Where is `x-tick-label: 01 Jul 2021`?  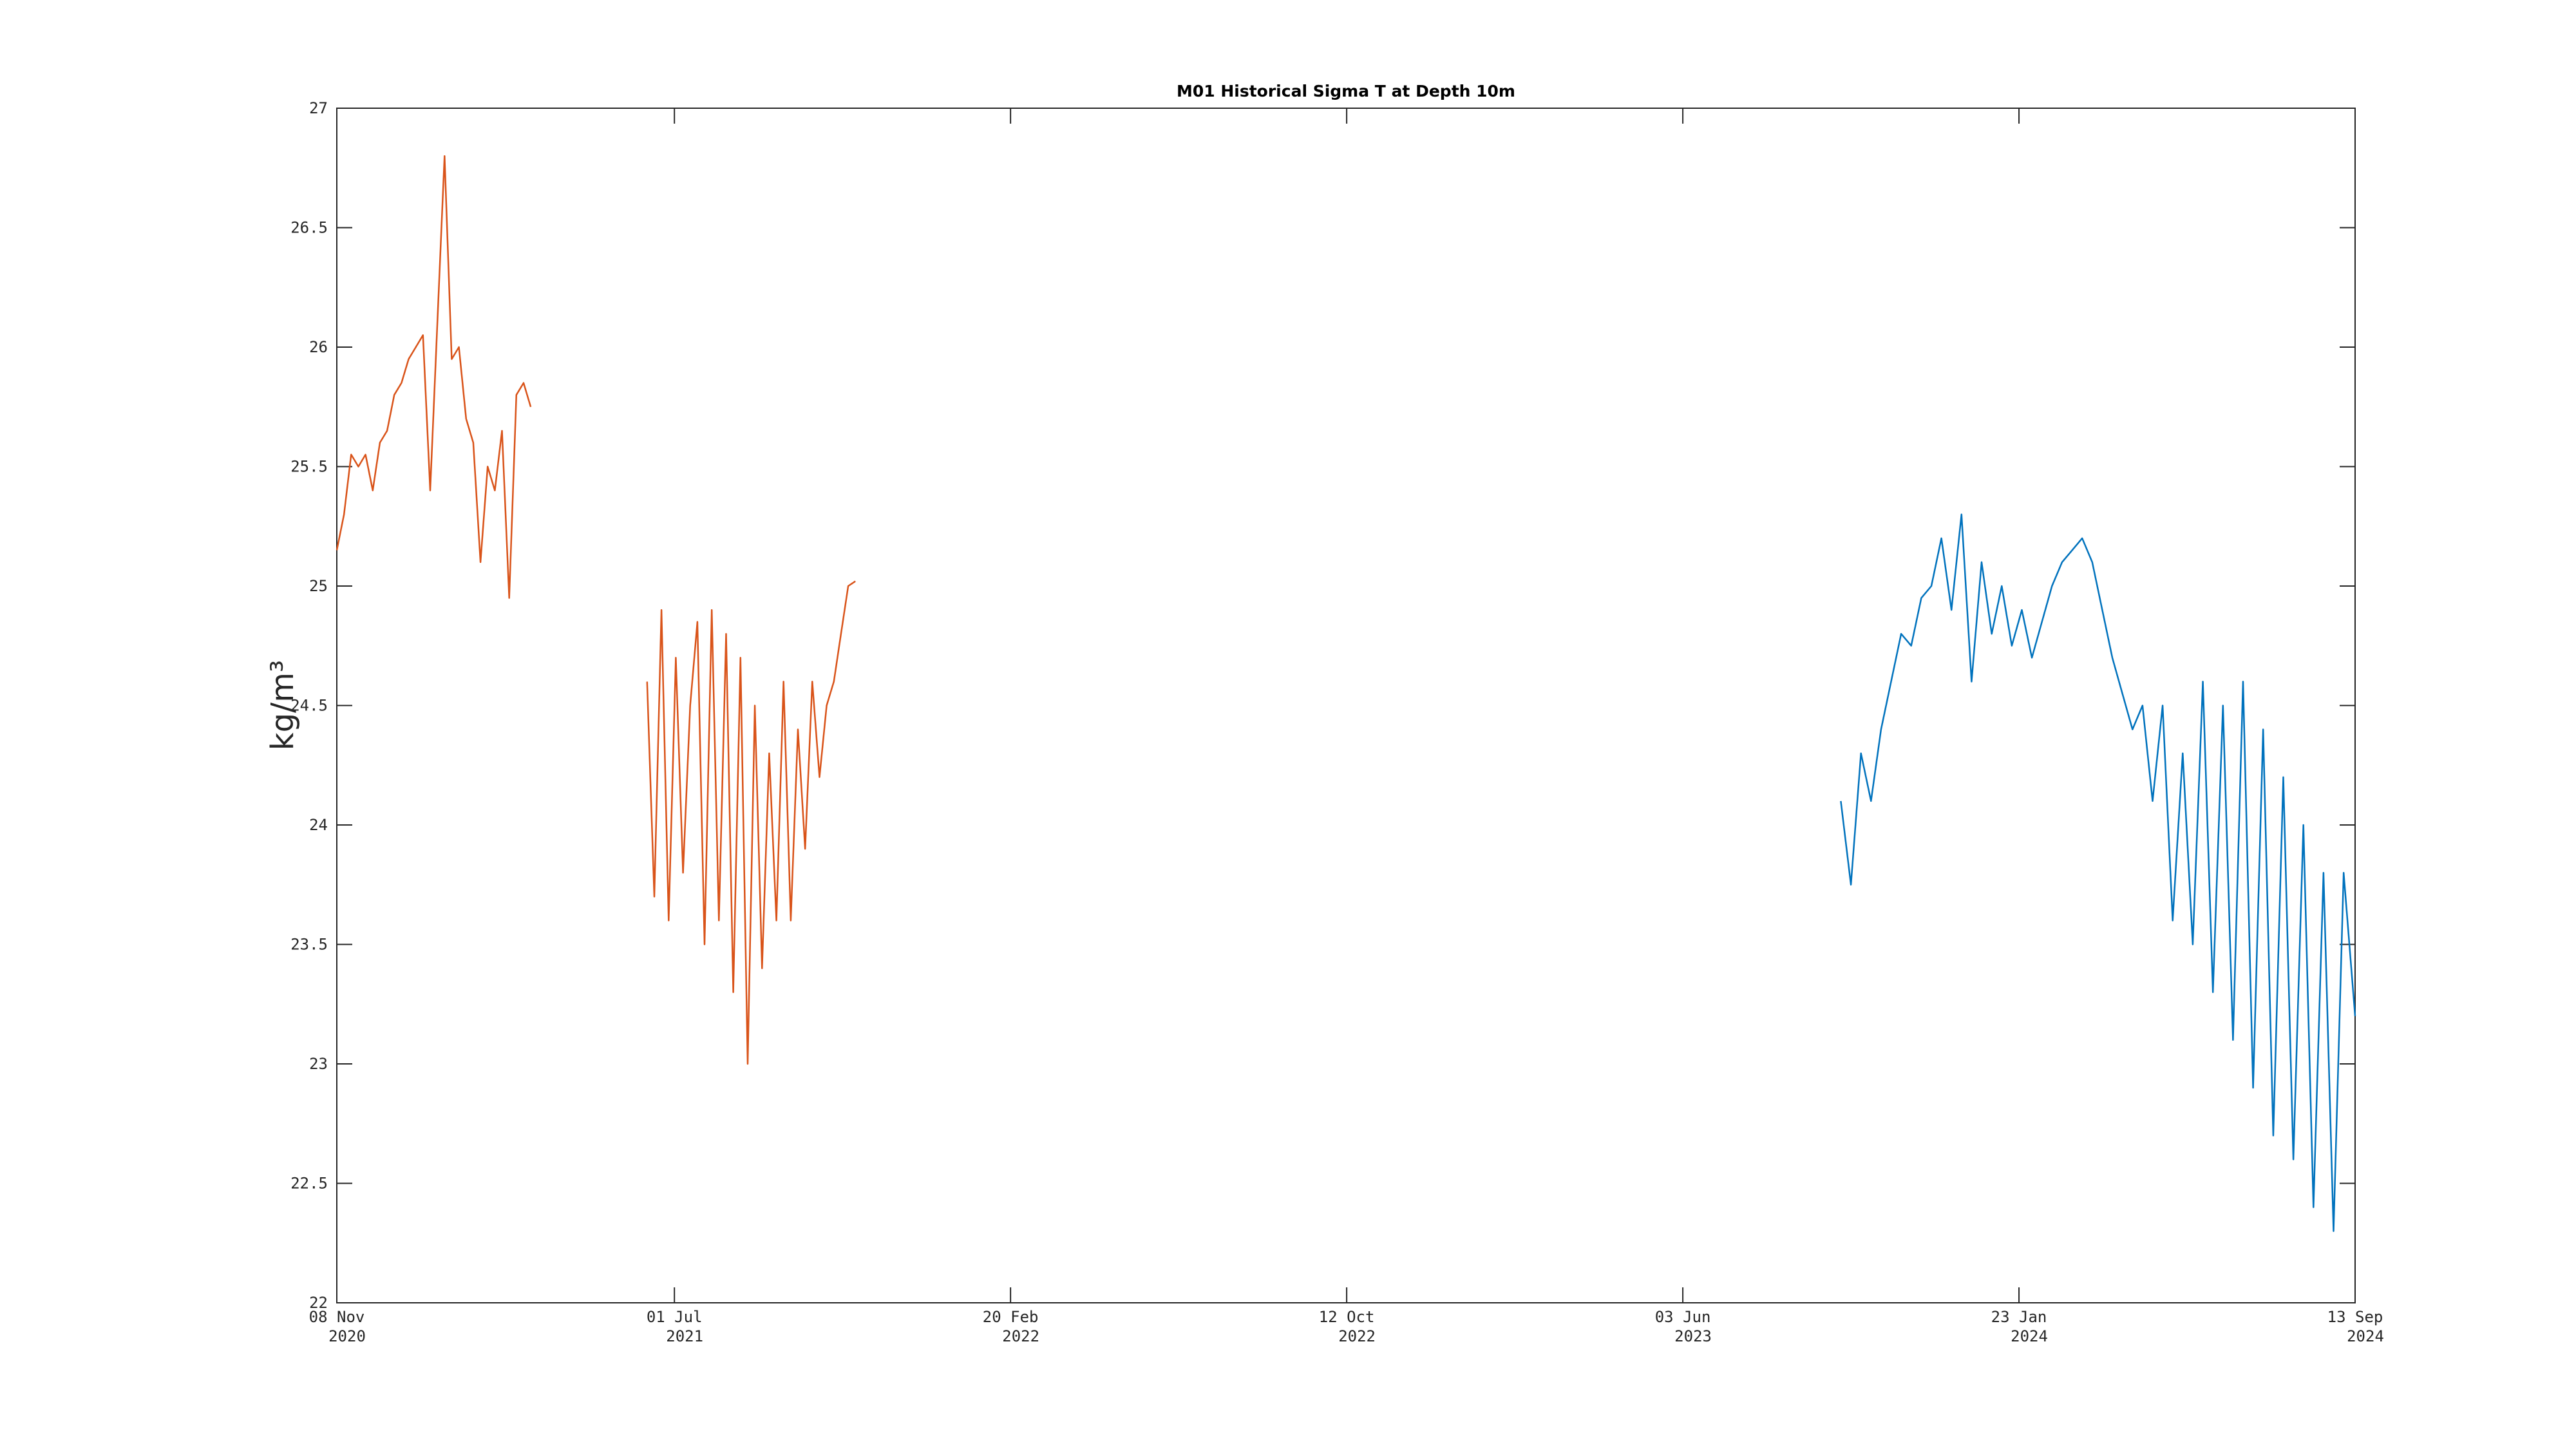
x-tick-label: 01 Jul 2021 is located at coordinates (675, 1326).